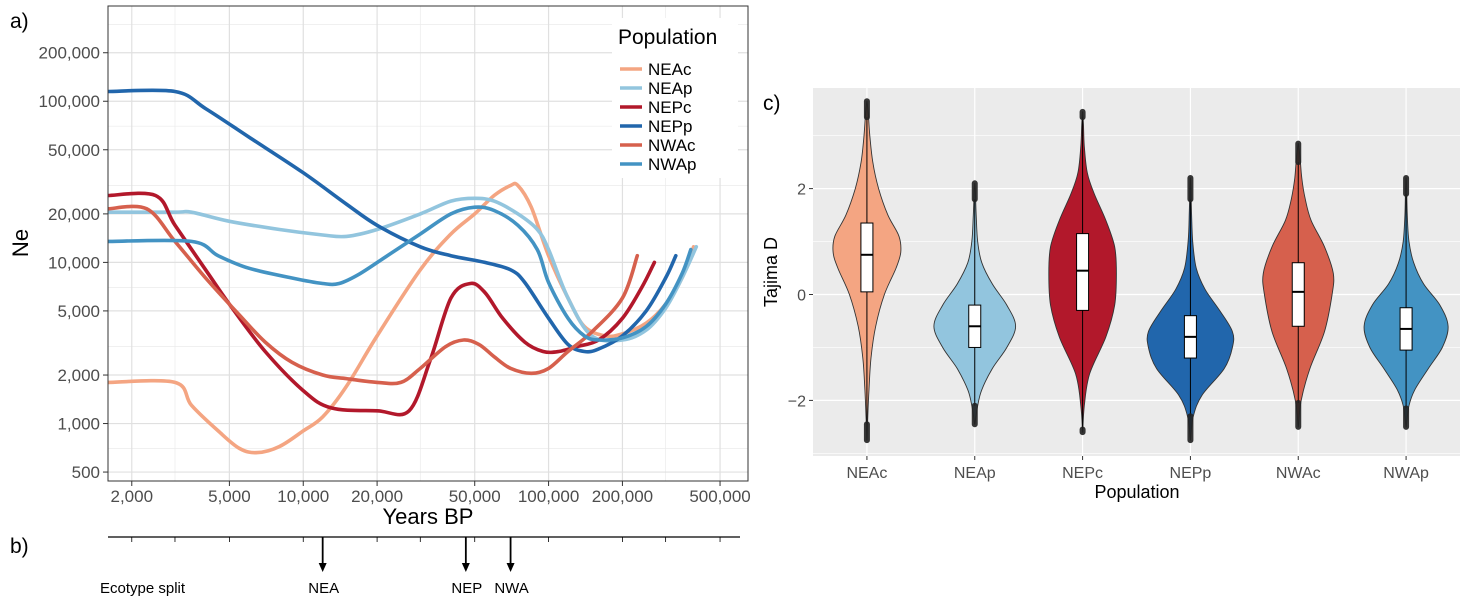  I want to click on split-arrowhead-nep, so click(465, 567).